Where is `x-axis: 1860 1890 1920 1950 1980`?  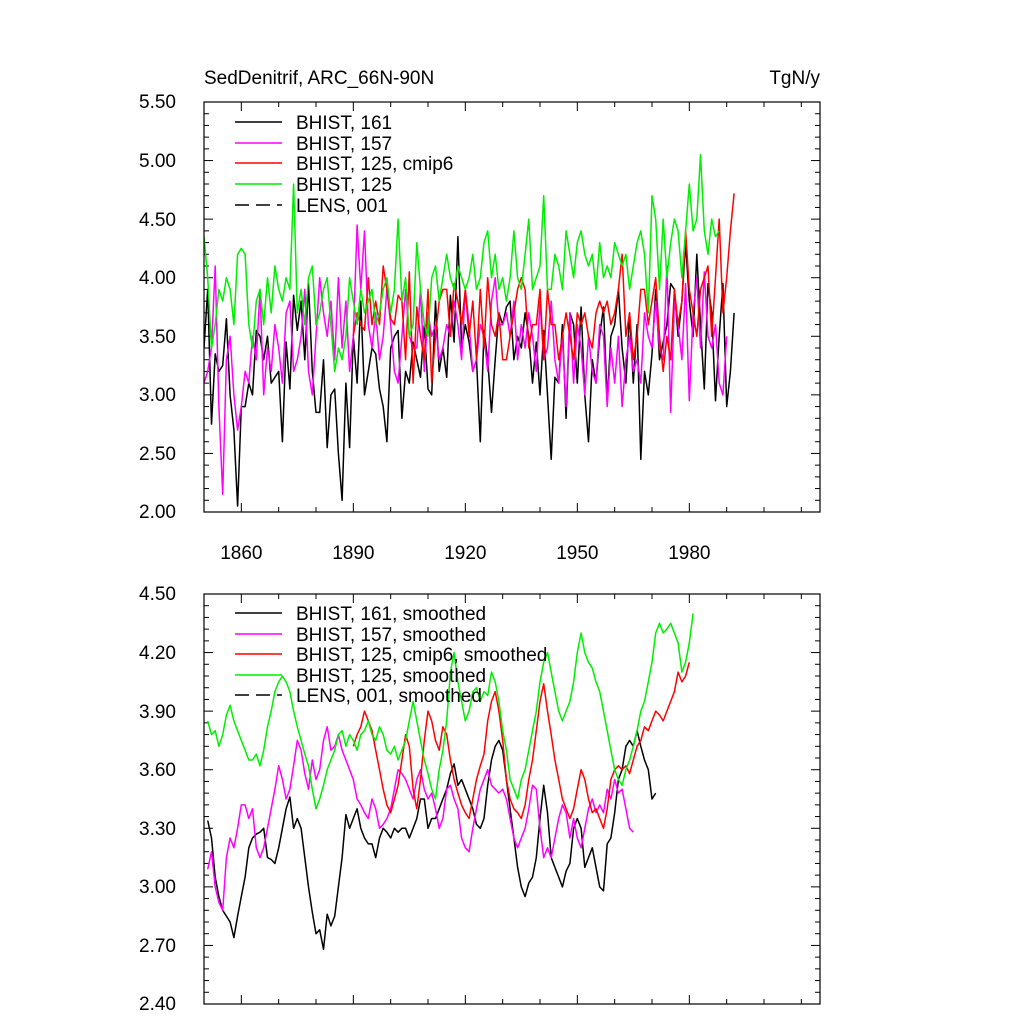
x-axis: 1860 1890 1920 1950 1980 is located at coordinates (465, 553).